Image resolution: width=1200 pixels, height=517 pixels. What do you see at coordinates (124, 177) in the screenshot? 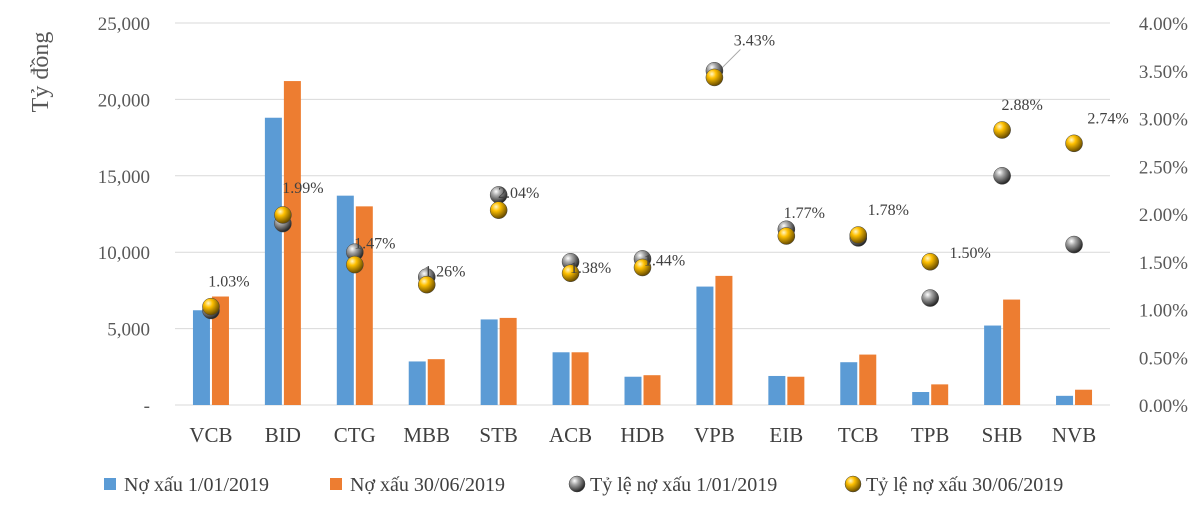
I see `y-tick-label: 15,000` at bounding box center [124, 177].